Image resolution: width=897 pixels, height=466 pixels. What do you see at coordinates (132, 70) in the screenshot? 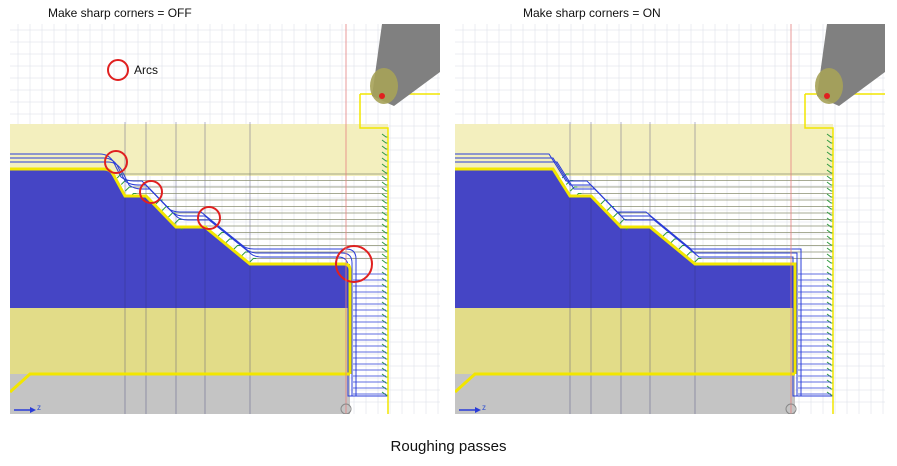
I see `arcs-legend: Arcs` at bounding box center [132, 70].